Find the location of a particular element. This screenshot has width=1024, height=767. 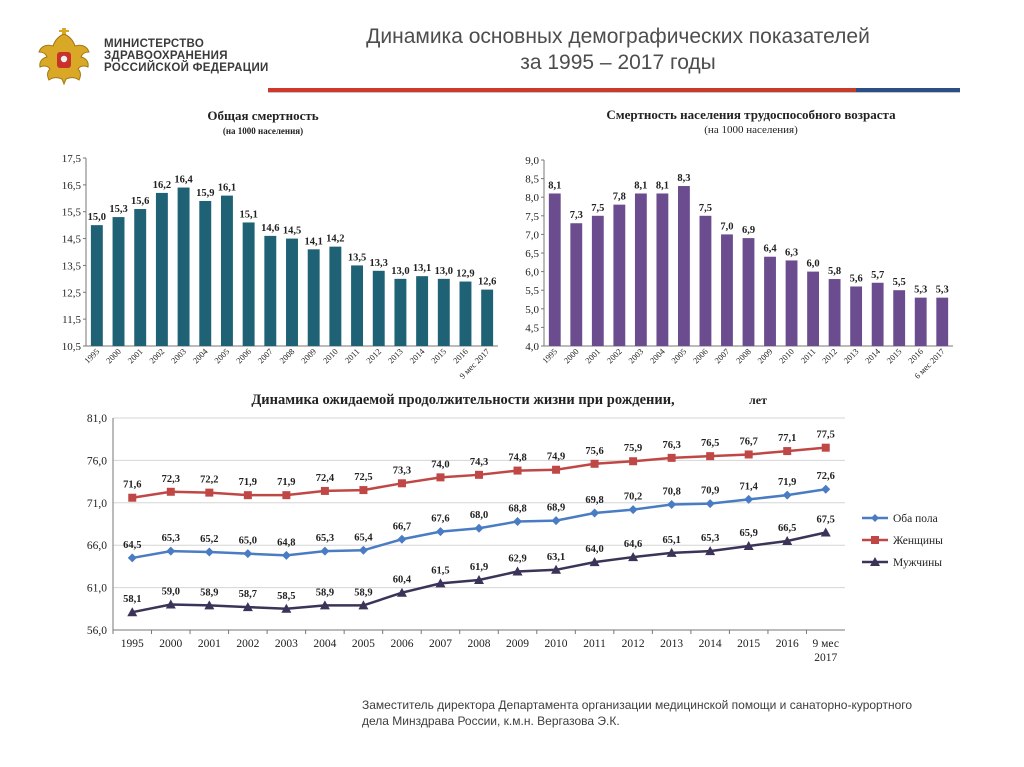

working-age-mortality-subtitle: (на 1000 населения) is located at coordinates (751, 130).